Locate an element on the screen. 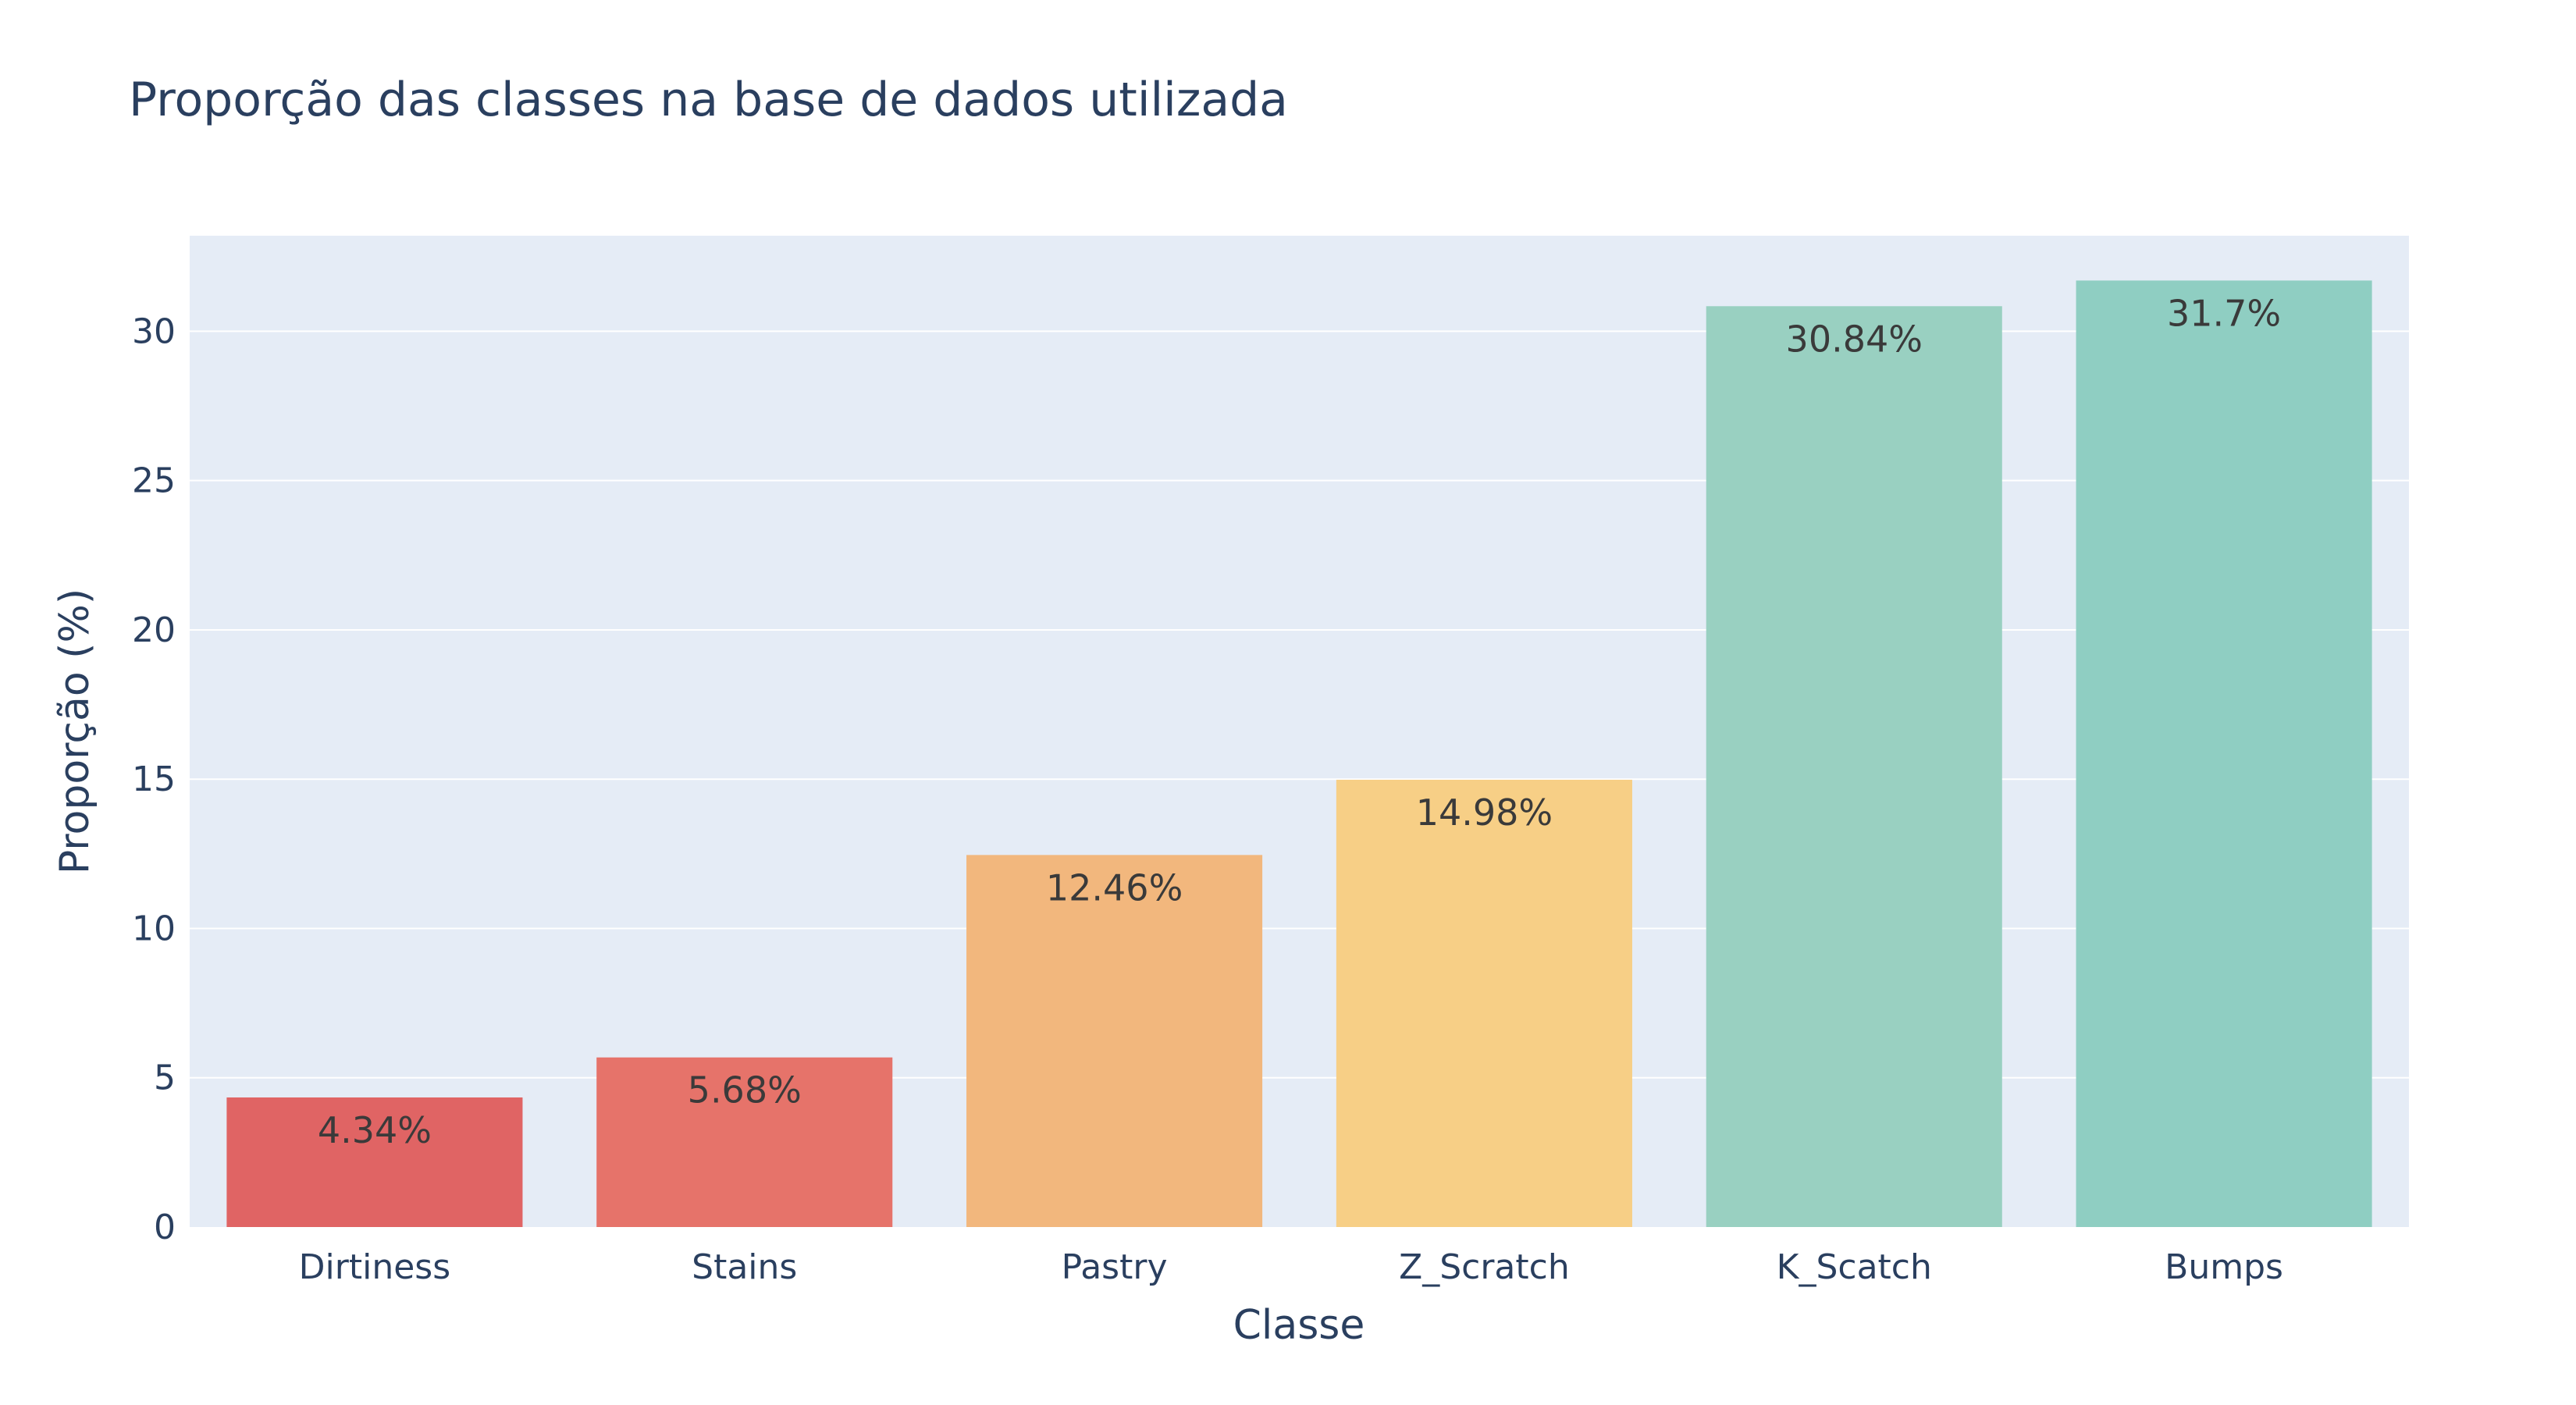 The image size is (2576, 1405). y-tick-label: 20 is located at coordinates (154, 630).